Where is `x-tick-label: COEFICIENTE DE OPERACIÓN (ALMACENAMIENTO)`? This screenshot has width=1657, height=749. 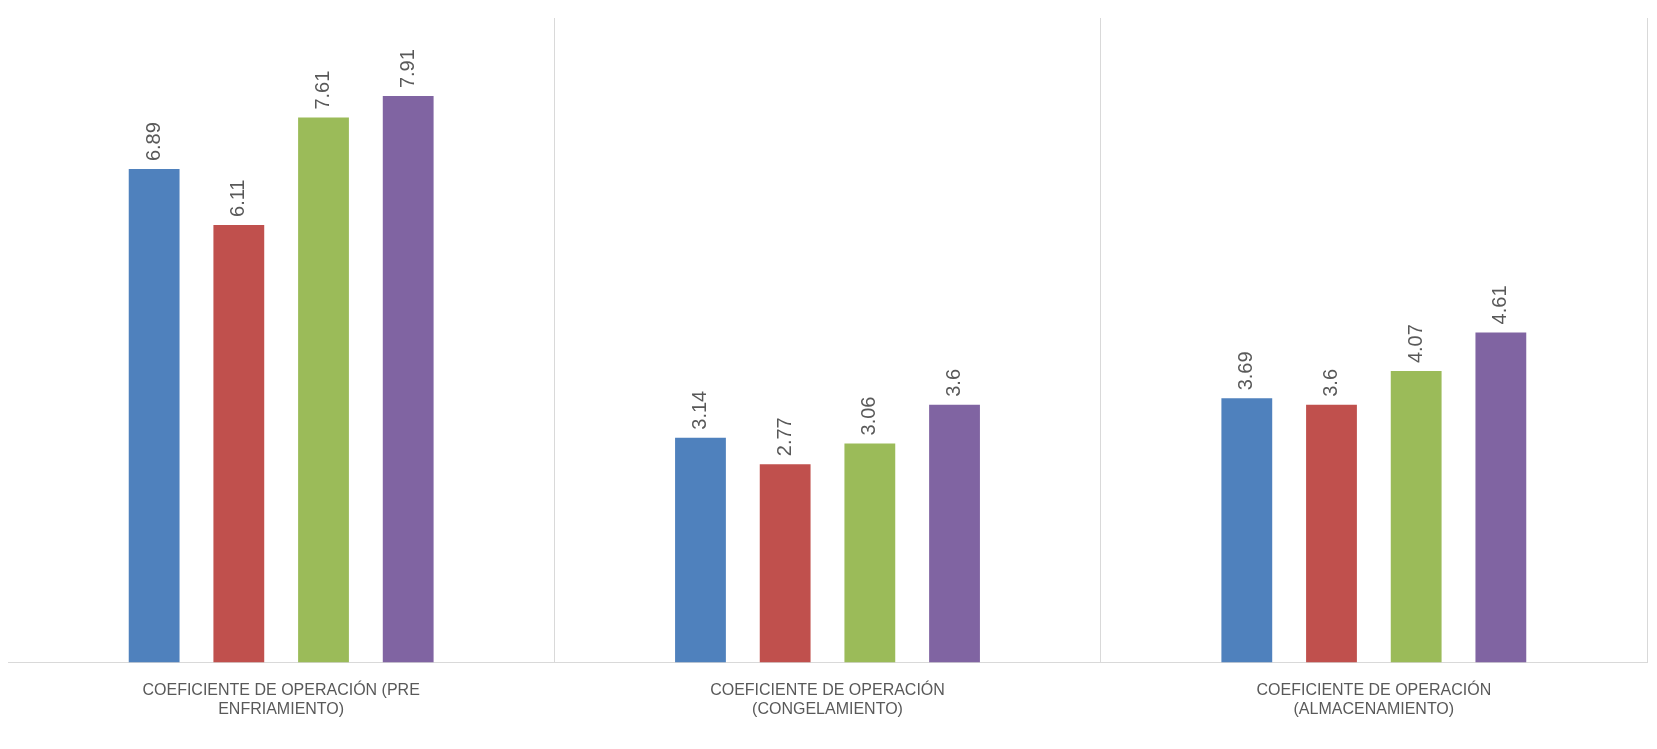
x-tick-label: COEFICIENTE DE OPERACIÓN (ALMACENAMIENTO) is located at coordinates (1374, 698).